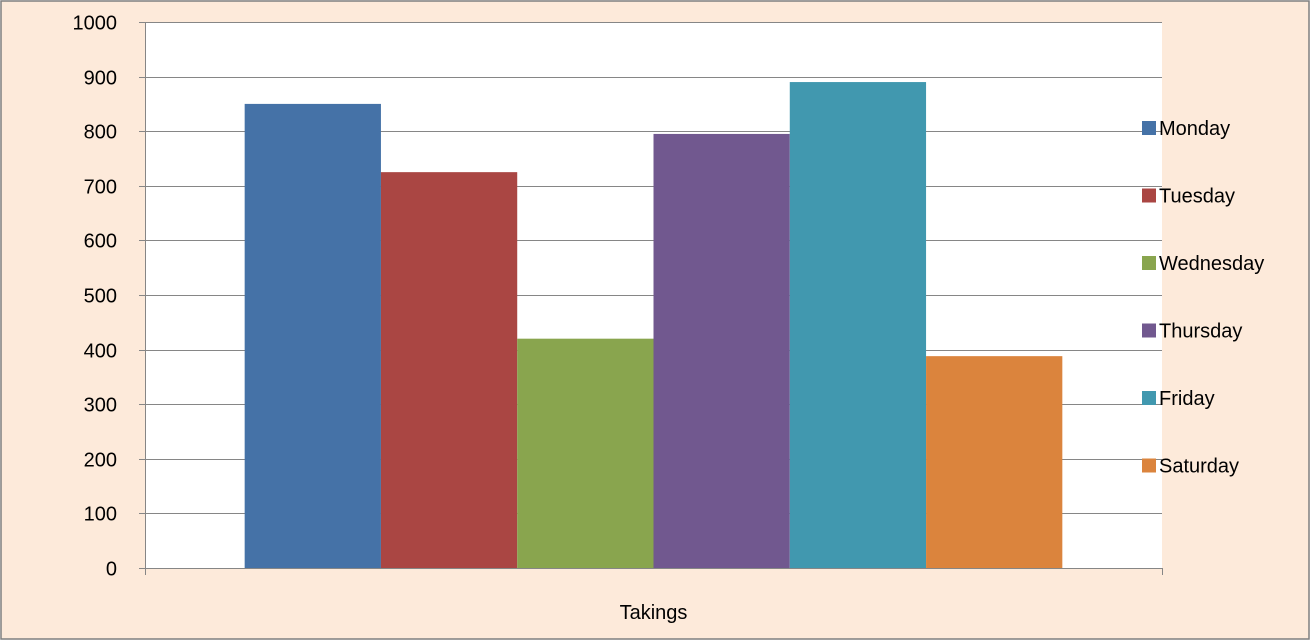 The width and height of the screenshot is (1312, 642). Describe the element at coordinates (721, 350) in the screenshot. I see `bar-thursday` at that location.